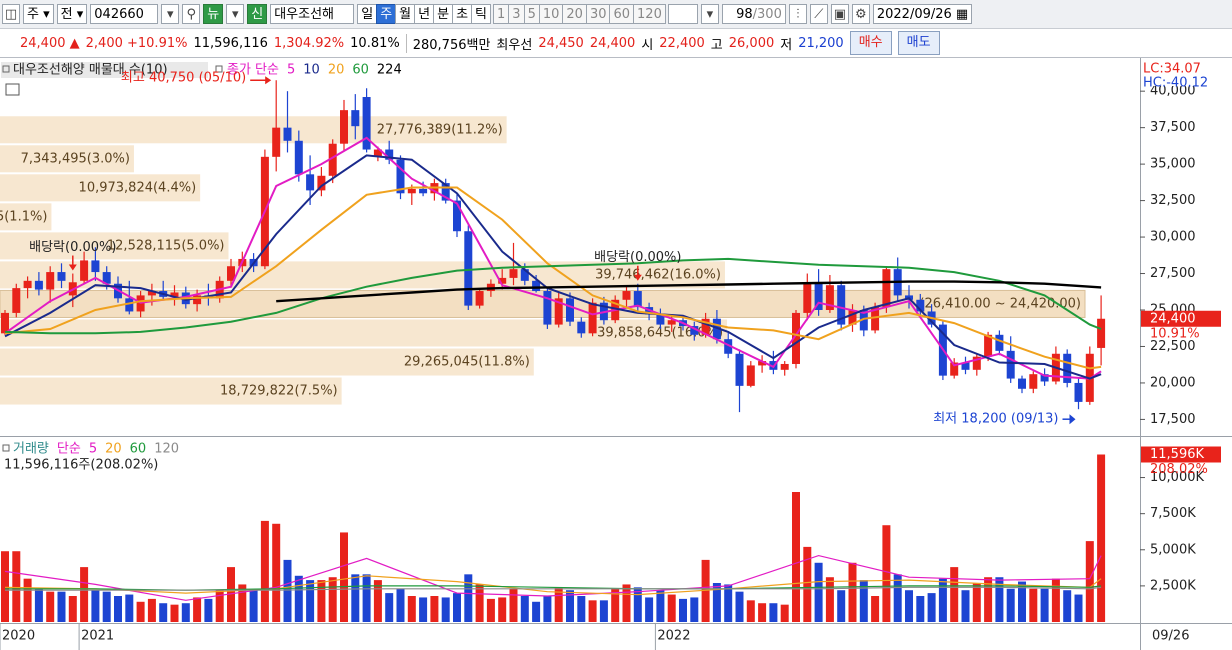 The height and width of the screenshot is (650, 1232). Describe the element at coordinates (682, 14) in the screenshot. I see `interval-input` at that location.